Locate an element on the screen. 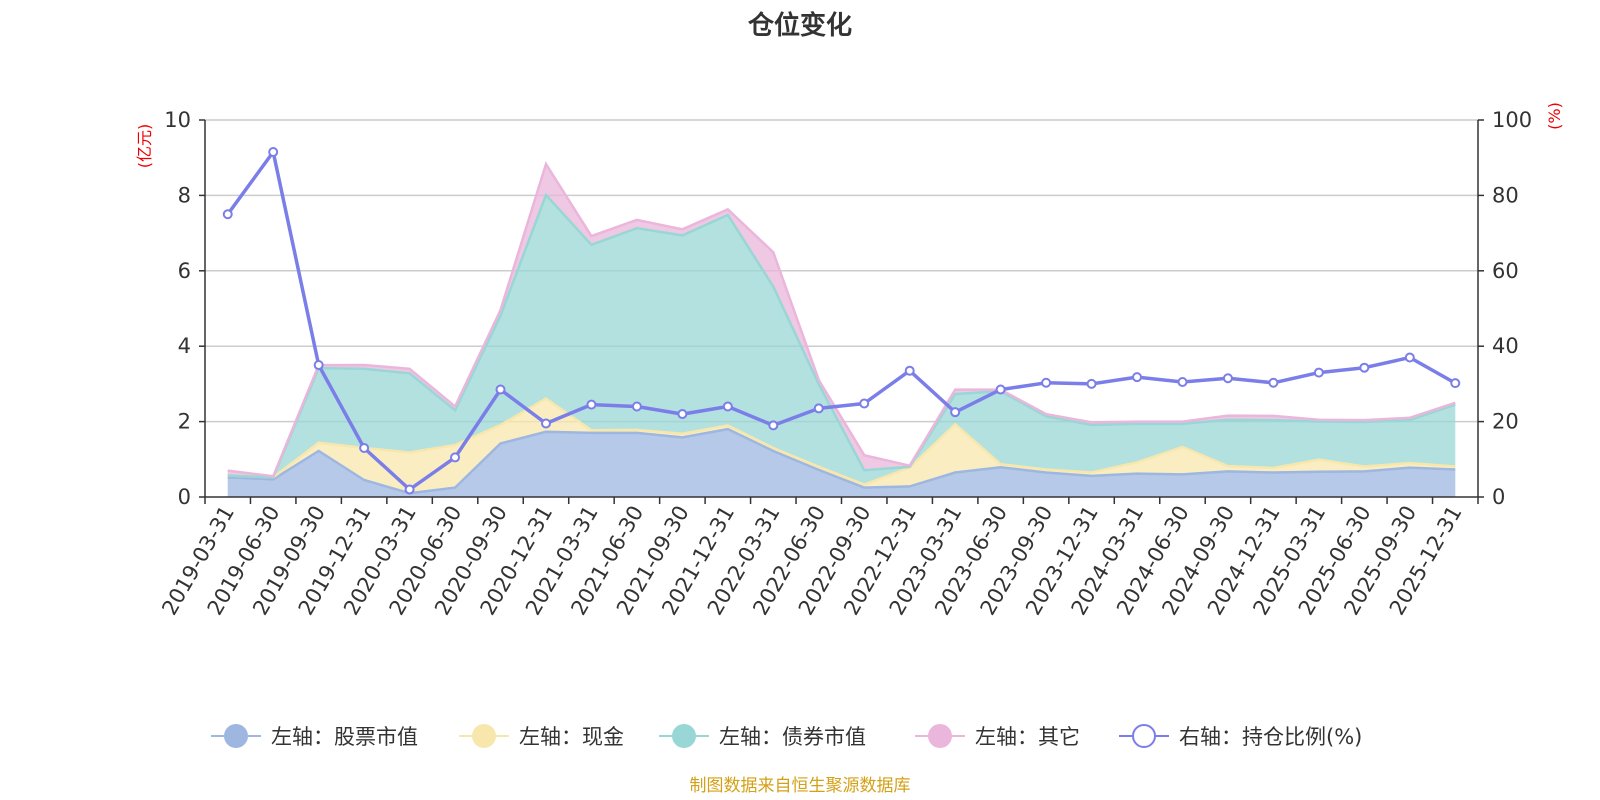  legend-item-4: 左轴：其它 is located at coordinates (997, 736).